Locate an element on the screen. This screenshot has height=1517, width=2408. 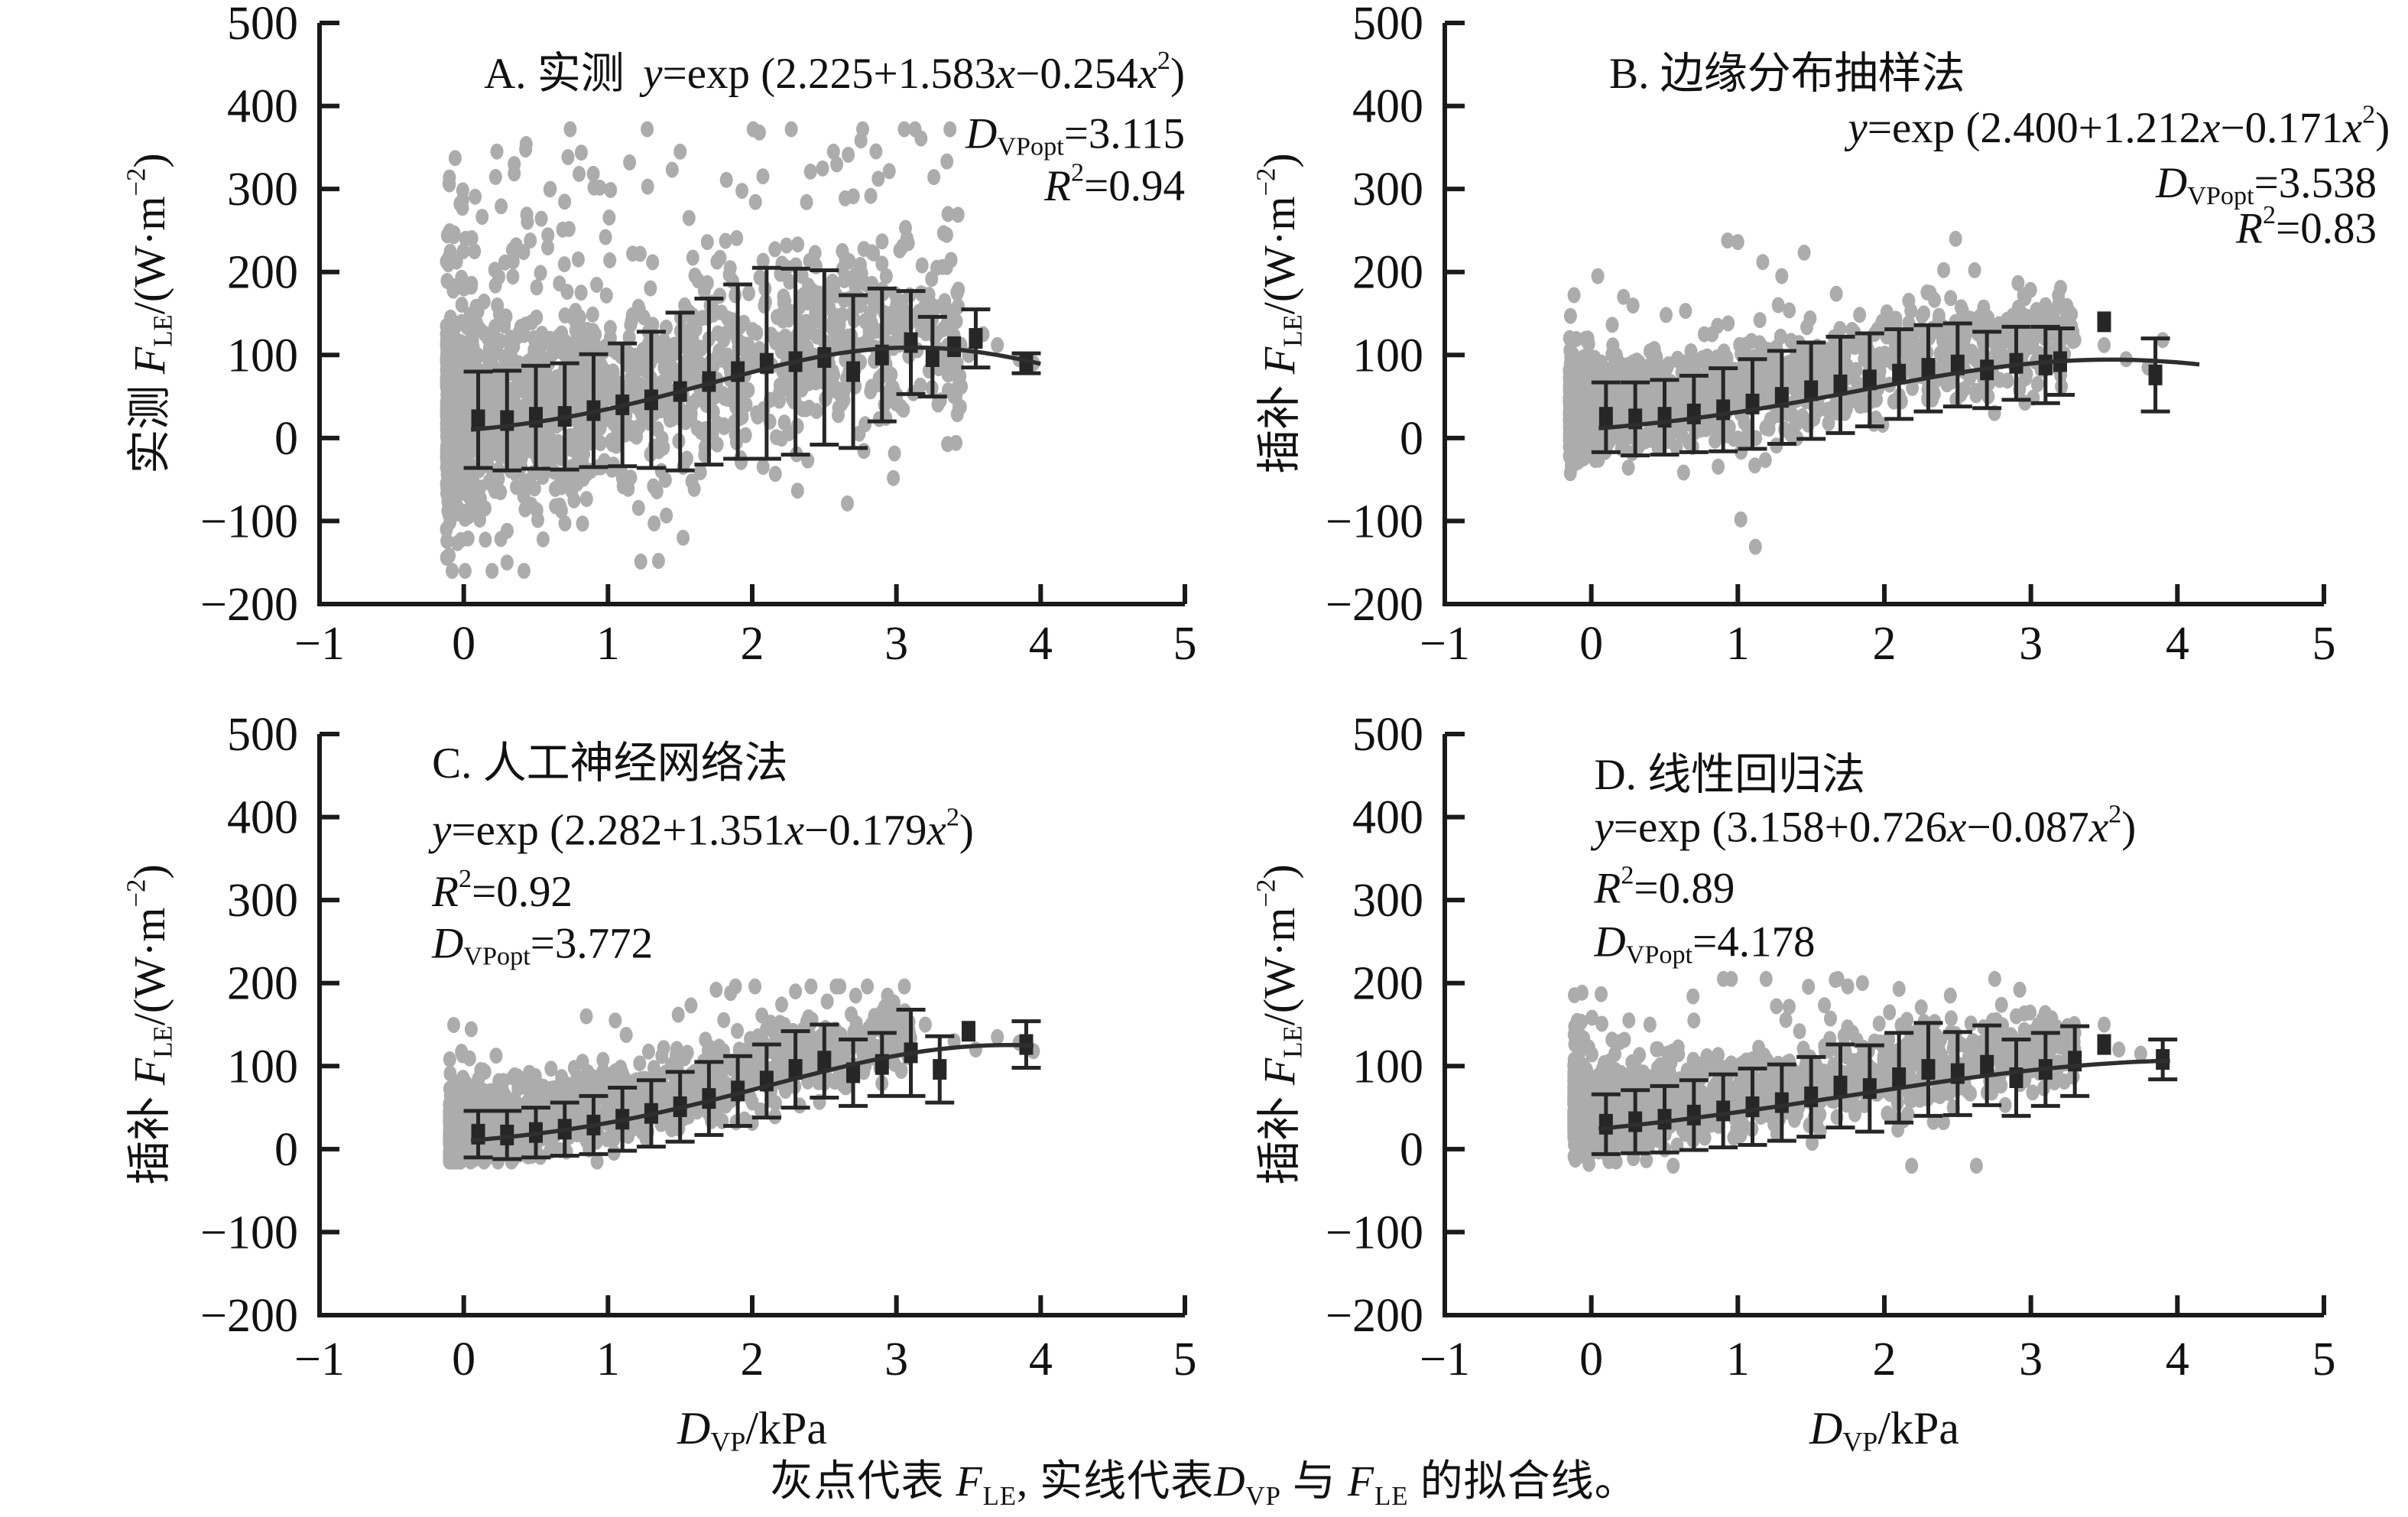
dvpopt-value: DVPopt=3.115 is located at coordinates (1075, 135).